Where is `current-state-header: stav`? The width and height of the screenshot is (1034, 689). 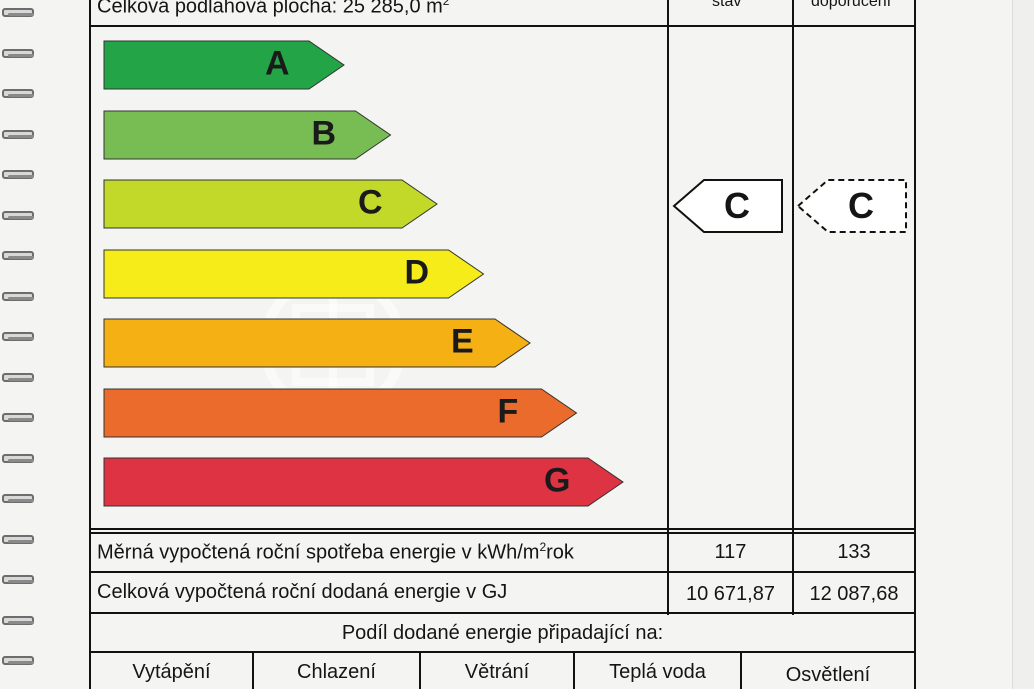 current-state-header: stav is located at coordinates (727, 5).